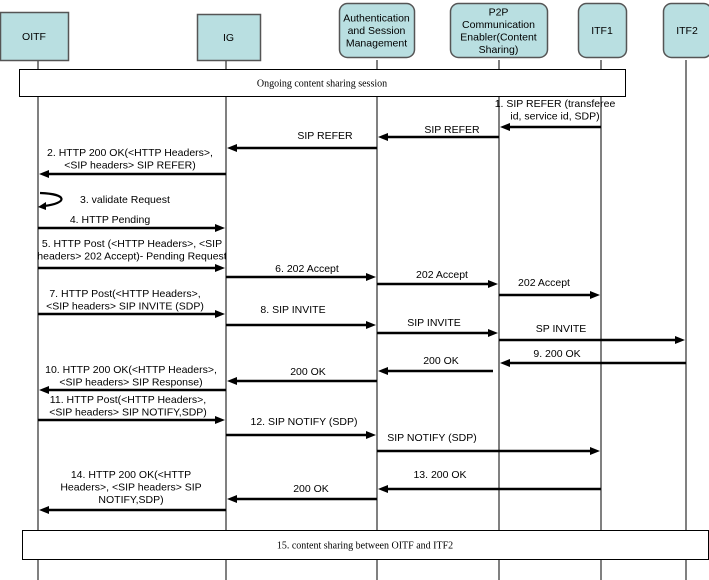 This screenshot has width=709, height=580. Describe the element at coordinates (124, 294) in the screenshot. I see `message-label: 7. HTTP Post(<HTTP Headers>,` at that location.